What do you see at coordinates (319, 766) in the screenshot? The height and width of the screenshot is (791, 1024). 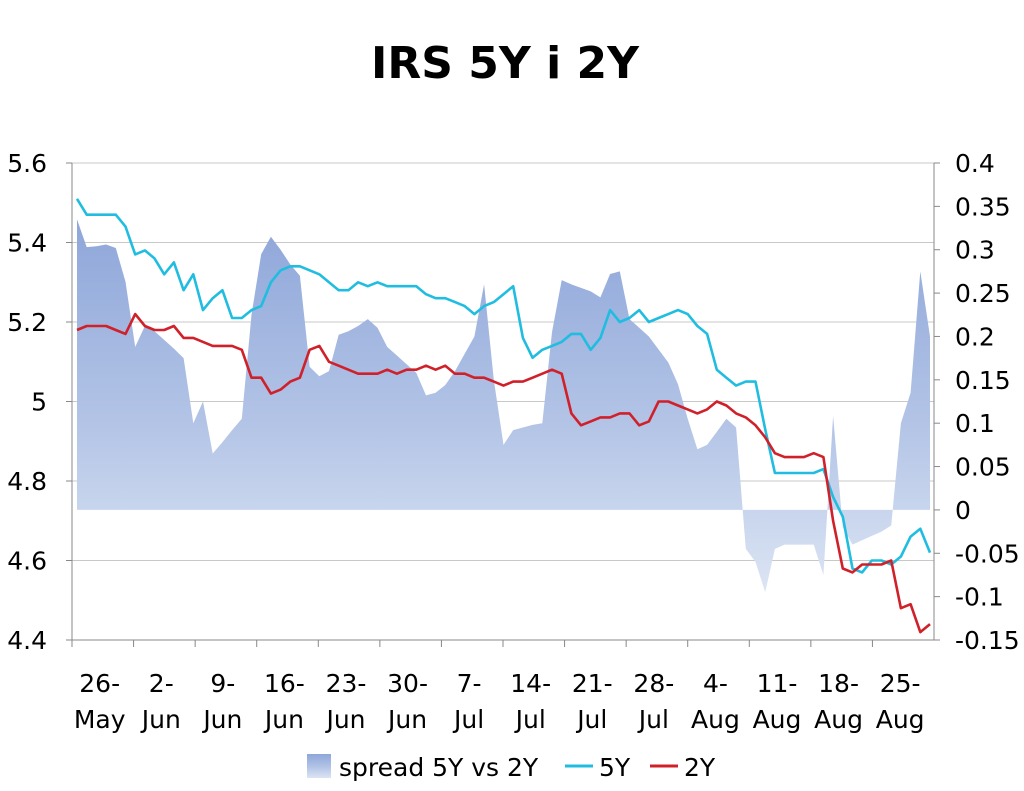 I see `legend-swatch-spread` at bounding box center [319, 766].